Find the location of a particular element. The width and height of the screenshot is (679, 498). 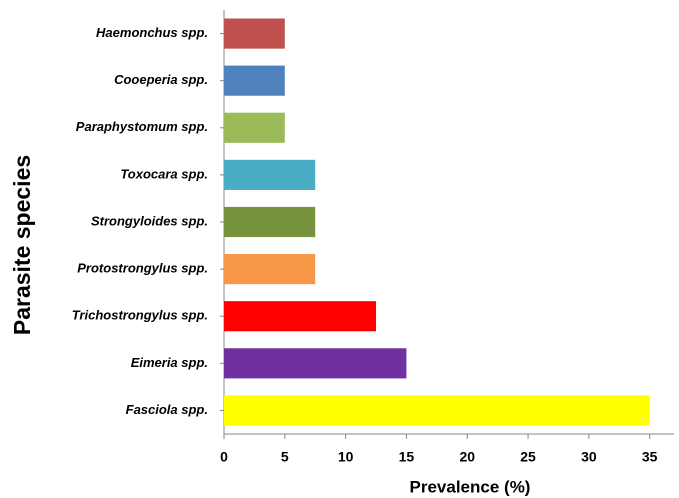

y-tick-label: Paraphystomum spp. is located at coordinates (142, 126).